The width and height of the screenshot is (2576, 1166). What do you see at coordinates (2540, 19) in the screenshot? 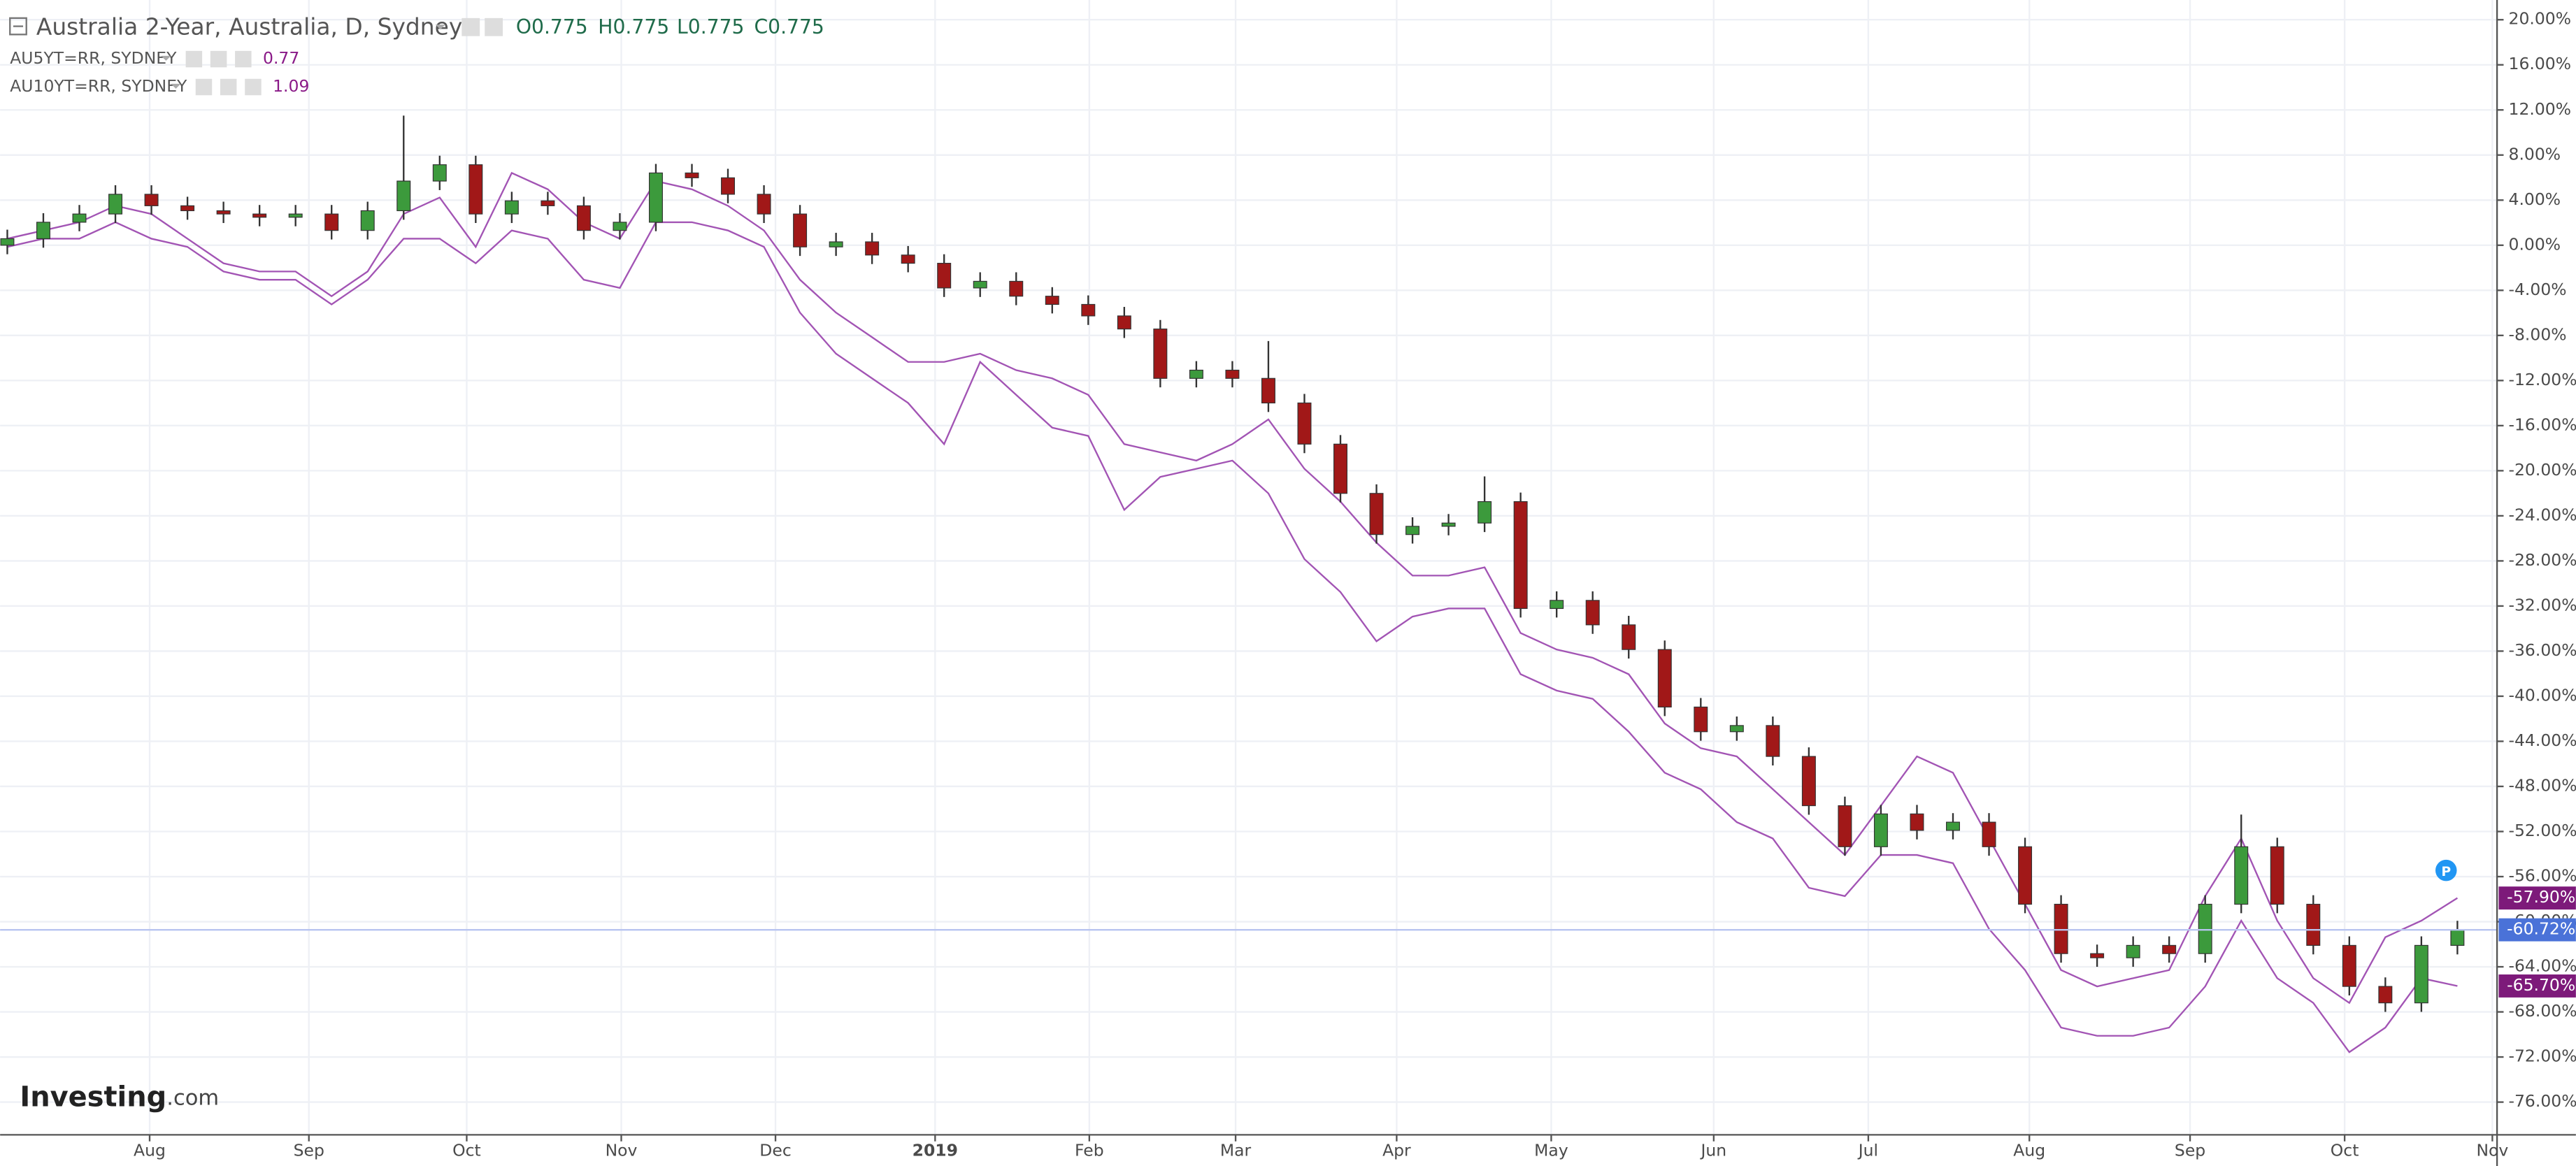
I see `y-tick-label: 20.00%` at bounding box center [2540, 19].